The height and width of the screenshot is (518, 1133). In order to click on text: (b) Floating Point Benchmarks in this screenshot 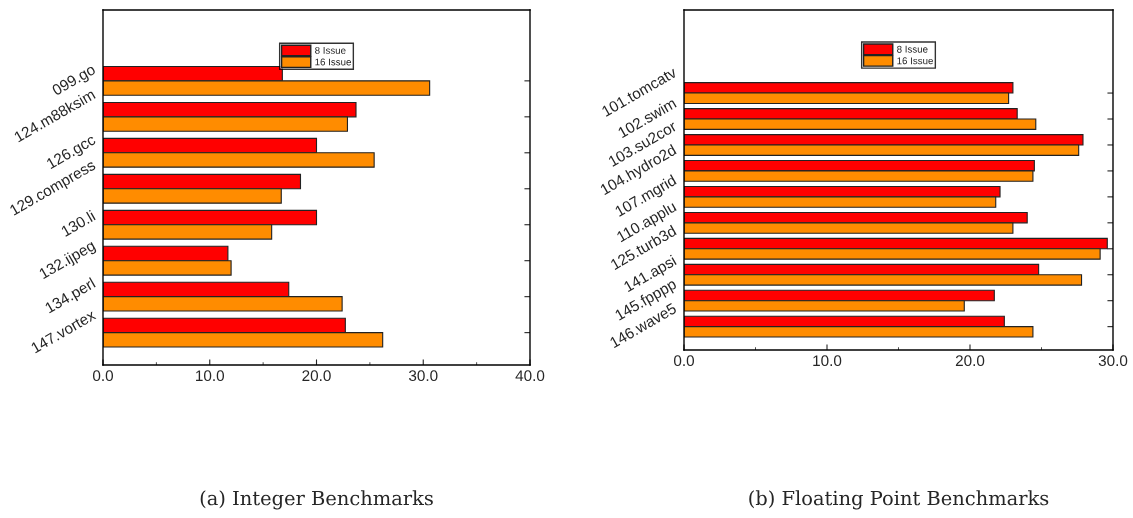, I will do `click(899, 500)`.